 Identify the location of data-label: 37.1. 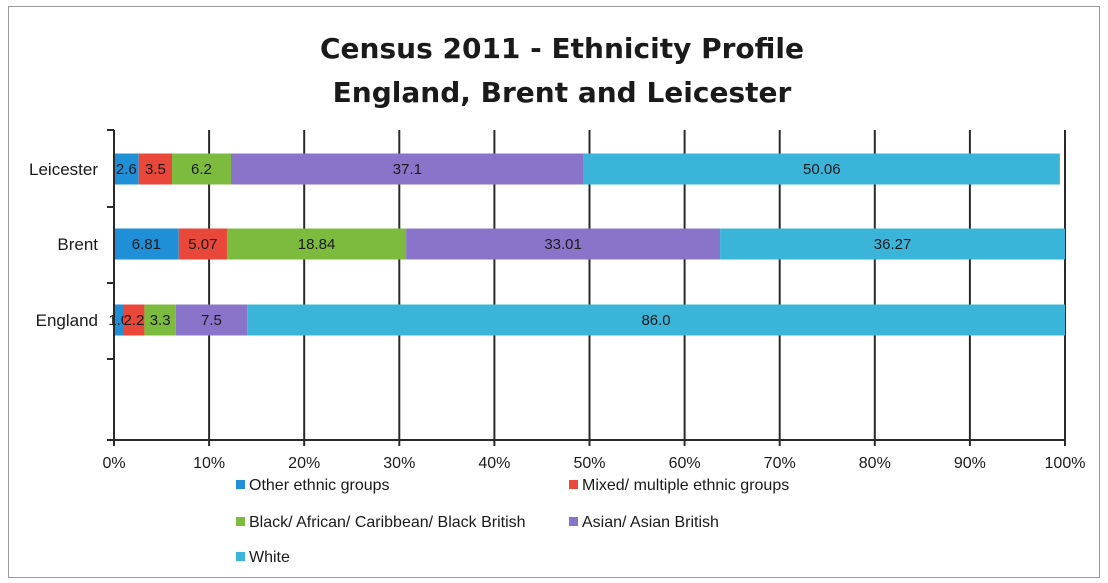
(407, 169).